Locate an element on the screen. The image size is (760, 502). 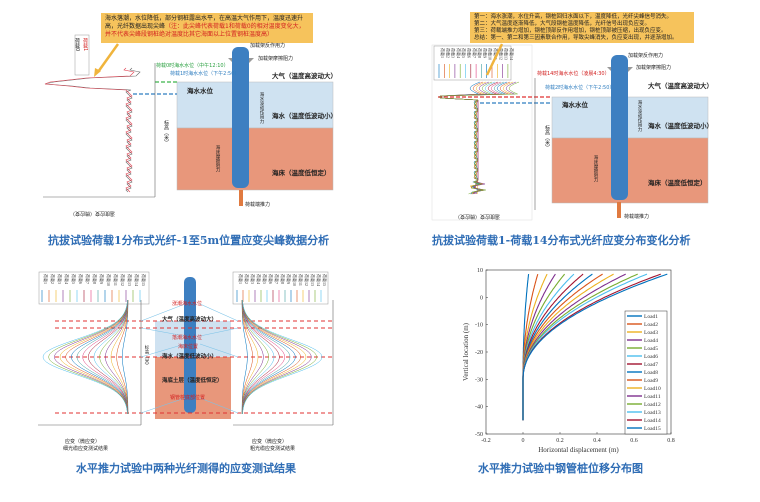
legend-entry: Load3 is located at coordinates (651, 333).